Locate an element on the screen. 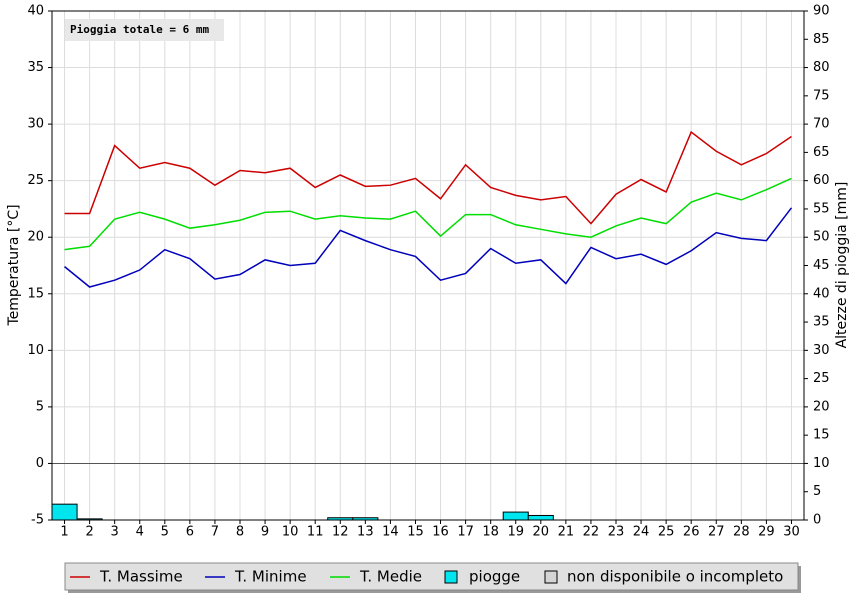 This screenshot has width=865, height=600. y2-tick-label: 90 is located at coordinates (821, 11).